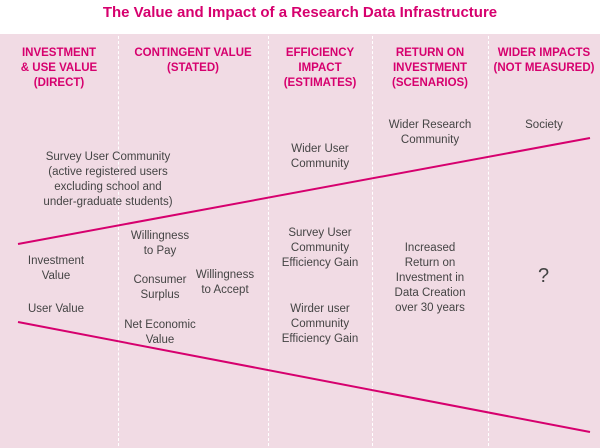  Describe the element at coordinates (544, 125) in the screenshot. I see `society-label: Society` at that location.